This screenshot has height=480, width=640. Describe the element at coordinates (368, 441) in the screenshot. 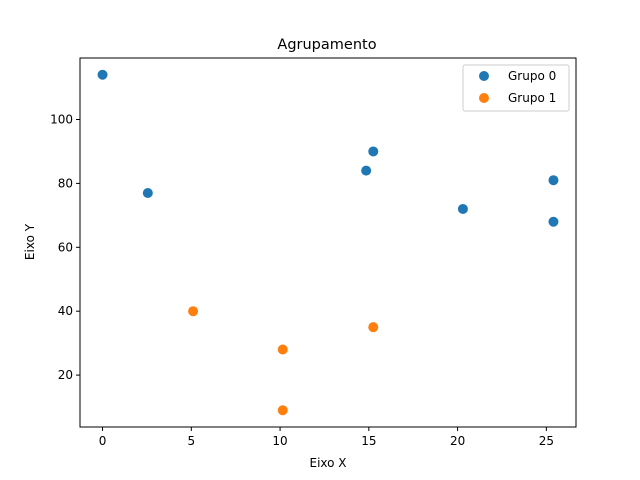

I see `x-tick-label: 15` at that location.